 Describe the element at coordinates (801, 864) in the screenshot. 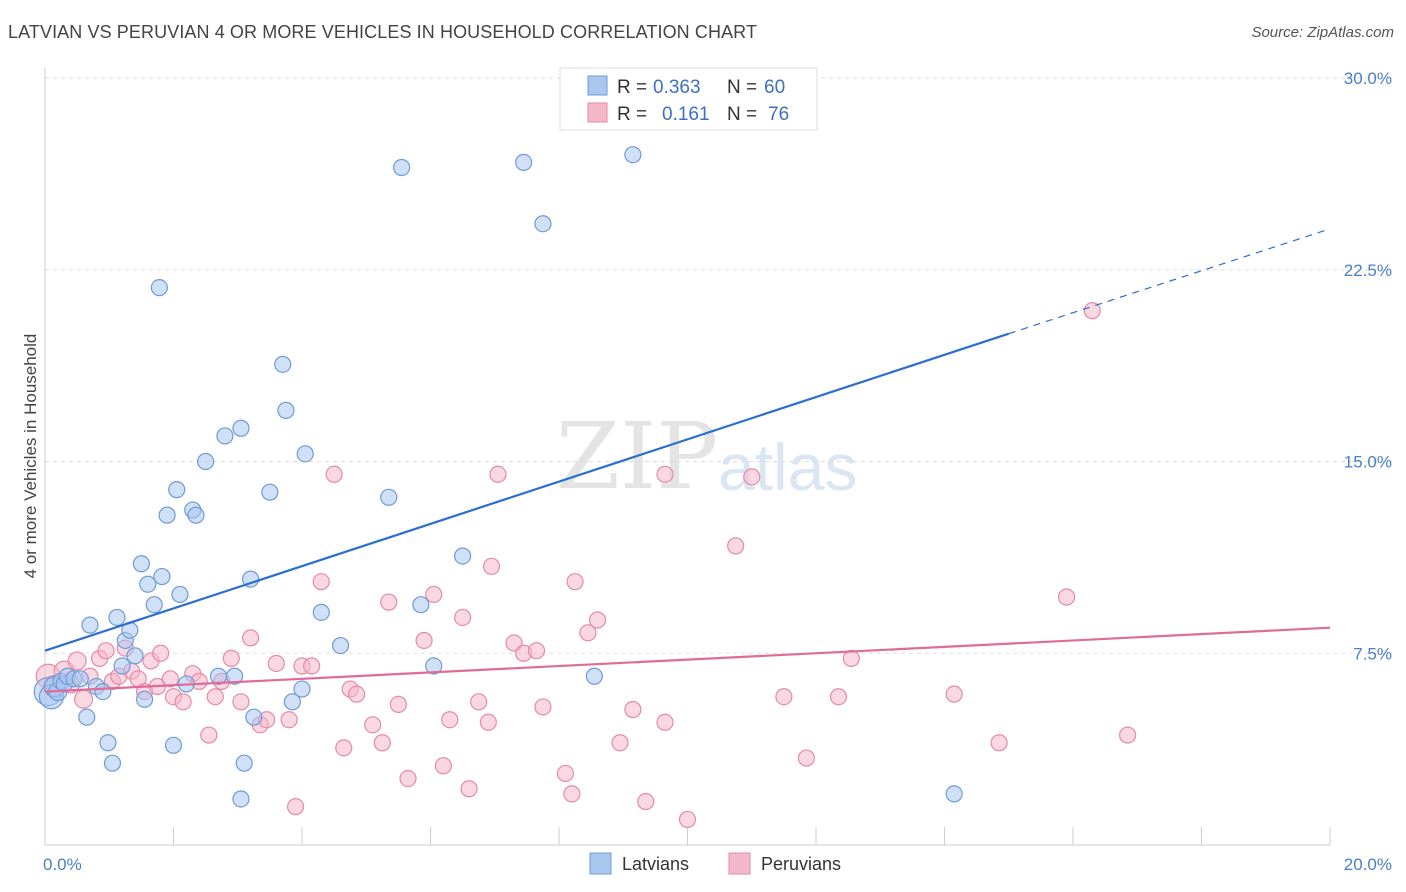

I see `bottom-legend-label-peruvians: Peruvians` at that location.